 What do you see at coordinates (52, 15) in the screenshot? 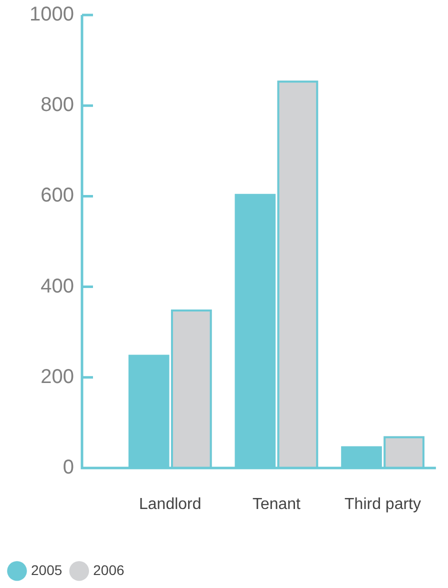
I see `y-tick-label: 1000` at bounding box center [52, 15].